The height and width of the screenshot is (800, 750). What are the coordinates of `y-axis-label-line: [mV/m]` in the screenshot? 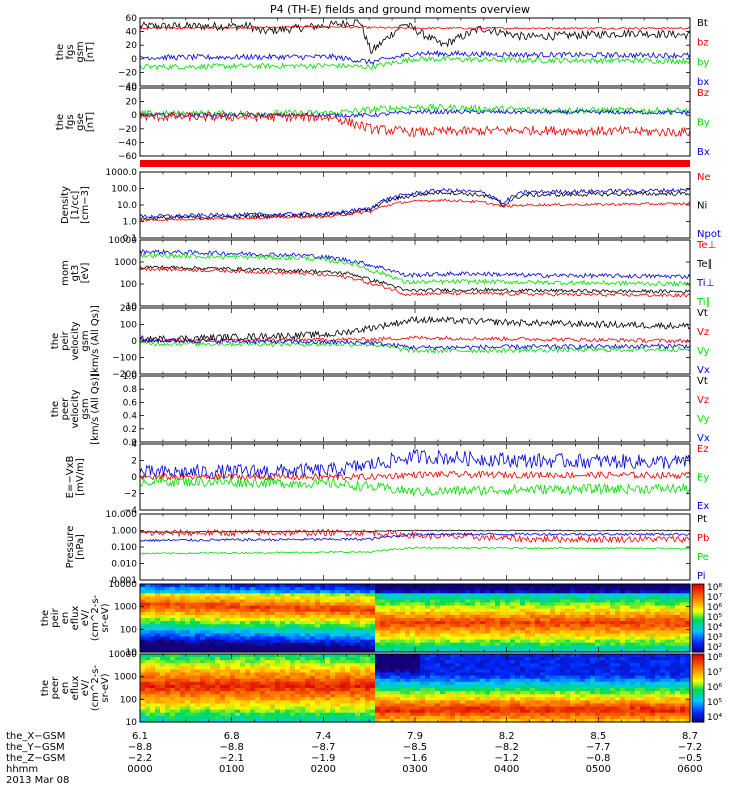 It's located at (80, 477).